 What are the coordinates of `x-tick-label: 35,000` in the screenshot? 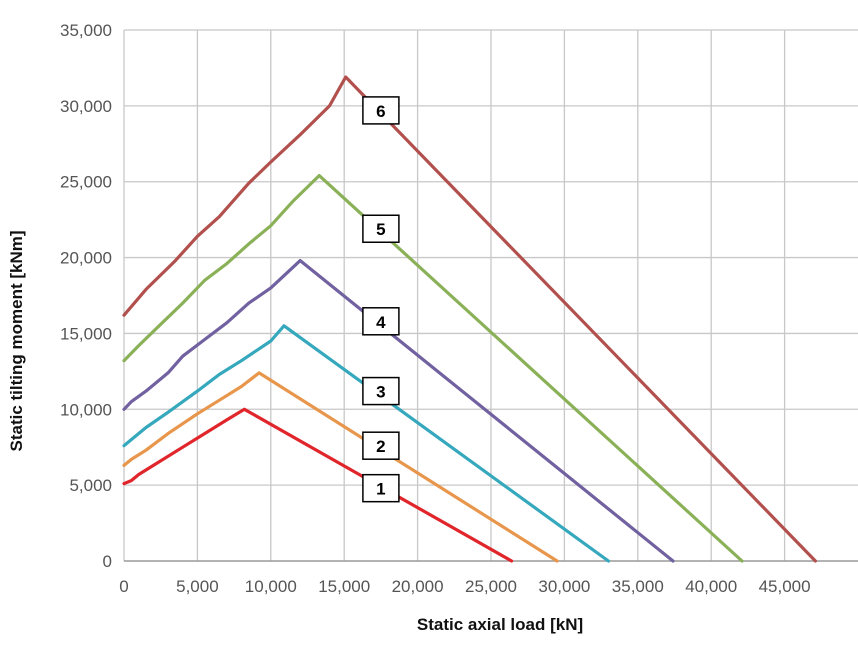 It's located at (638, 586).